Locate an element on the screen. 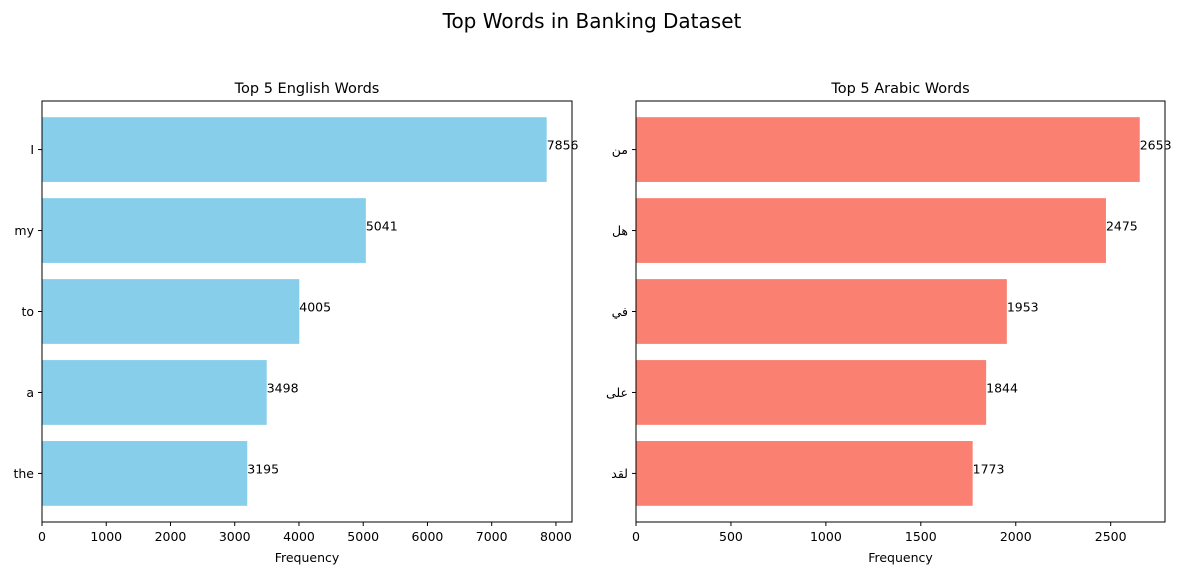 Image resolution: width=1184 pixels, height=575 pixels. arabic-data-label: 2653 is located at coordinates (1156, 145).